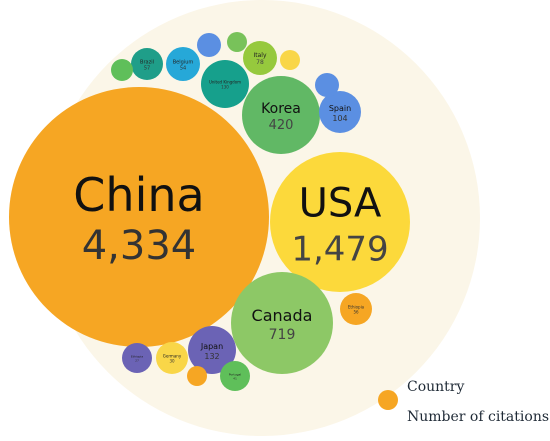 Image resolution: width=550 pixels, height=441 pixels. What do you see at coordinates (388, 400) in the screenshot?
I see `legend-swatch` at bounding box center [388, 400].